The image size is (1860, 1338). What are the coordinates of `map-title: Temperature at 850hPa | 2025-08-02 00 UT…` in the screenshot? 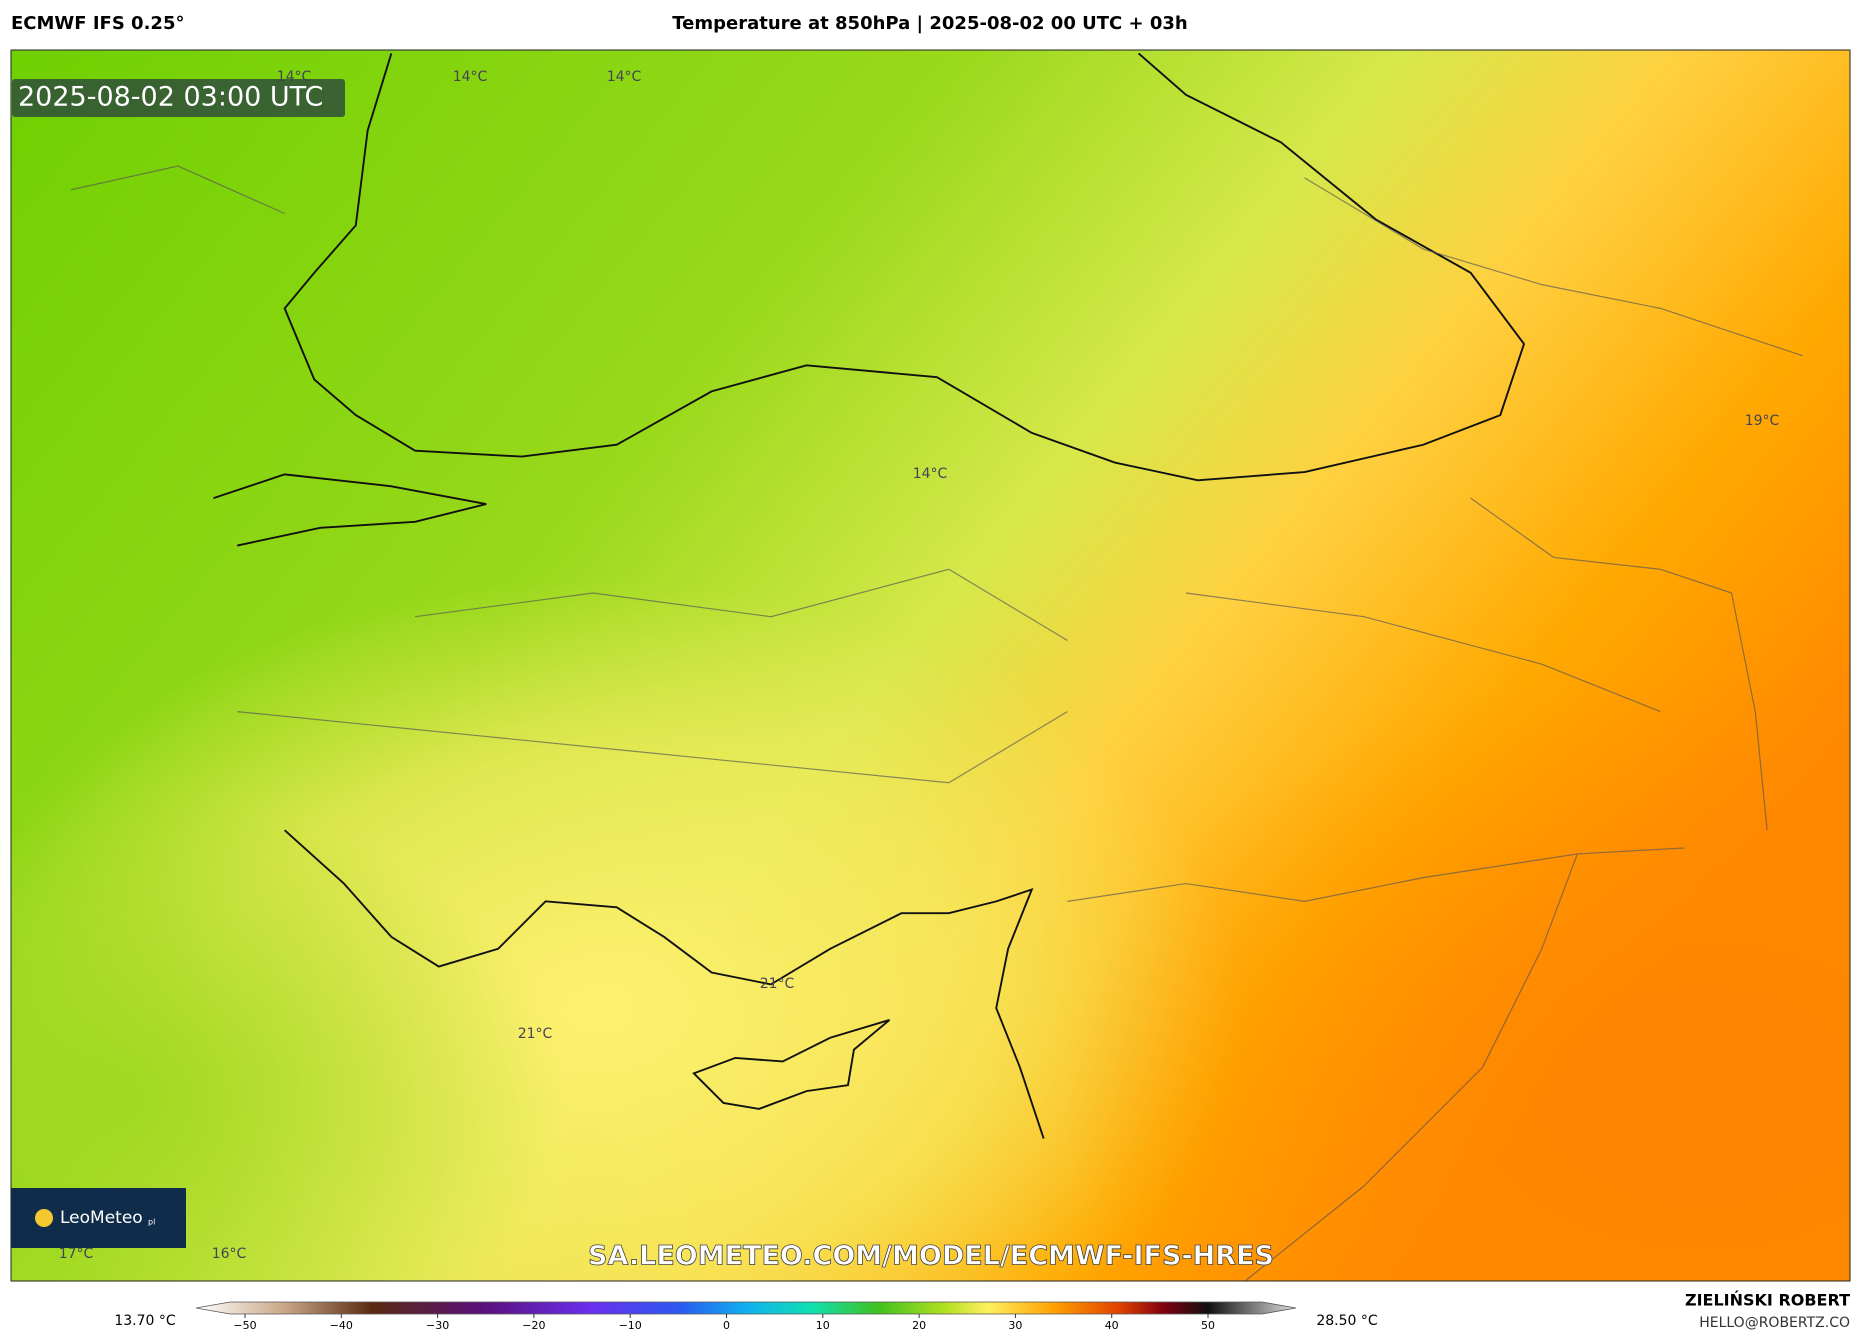 It's located at (929, 23).